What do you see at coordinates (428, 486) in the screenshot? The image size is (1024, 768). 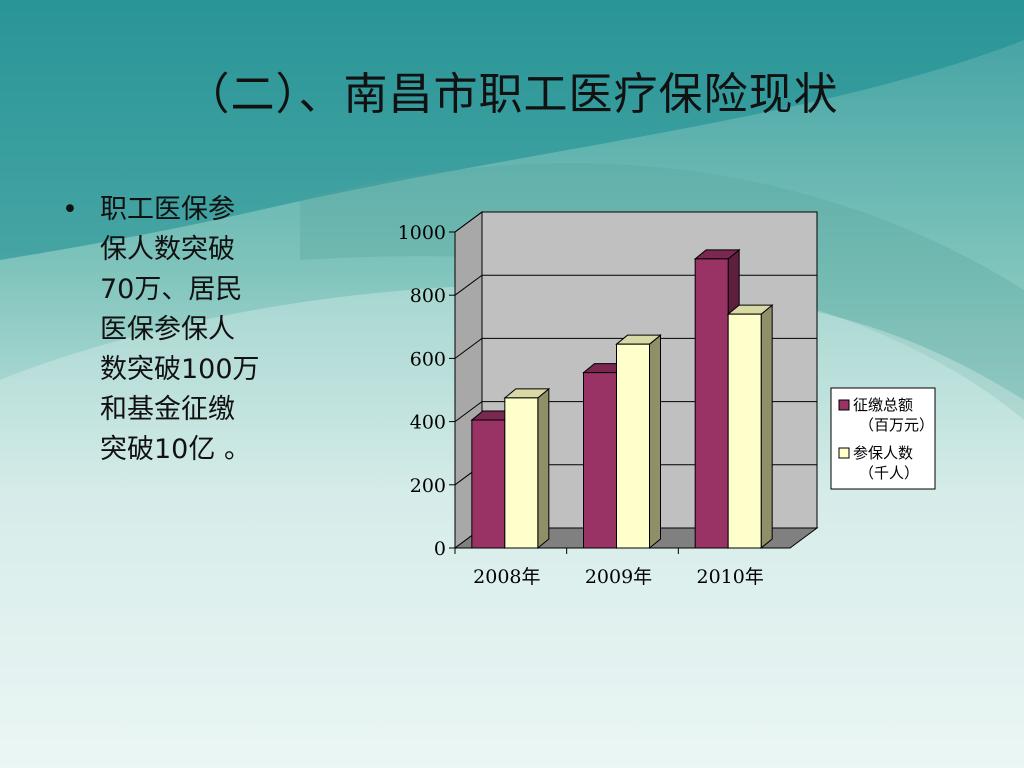 I see `y-tick-label: 200` at bounding box center [428, 486].